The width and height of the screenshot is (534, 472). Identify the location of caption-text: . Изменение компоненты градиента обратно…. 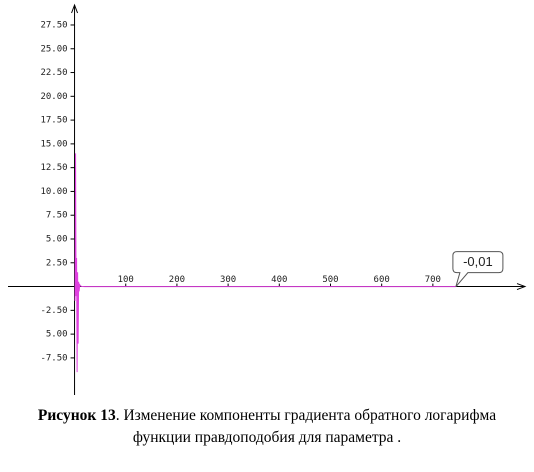
(306, 426).